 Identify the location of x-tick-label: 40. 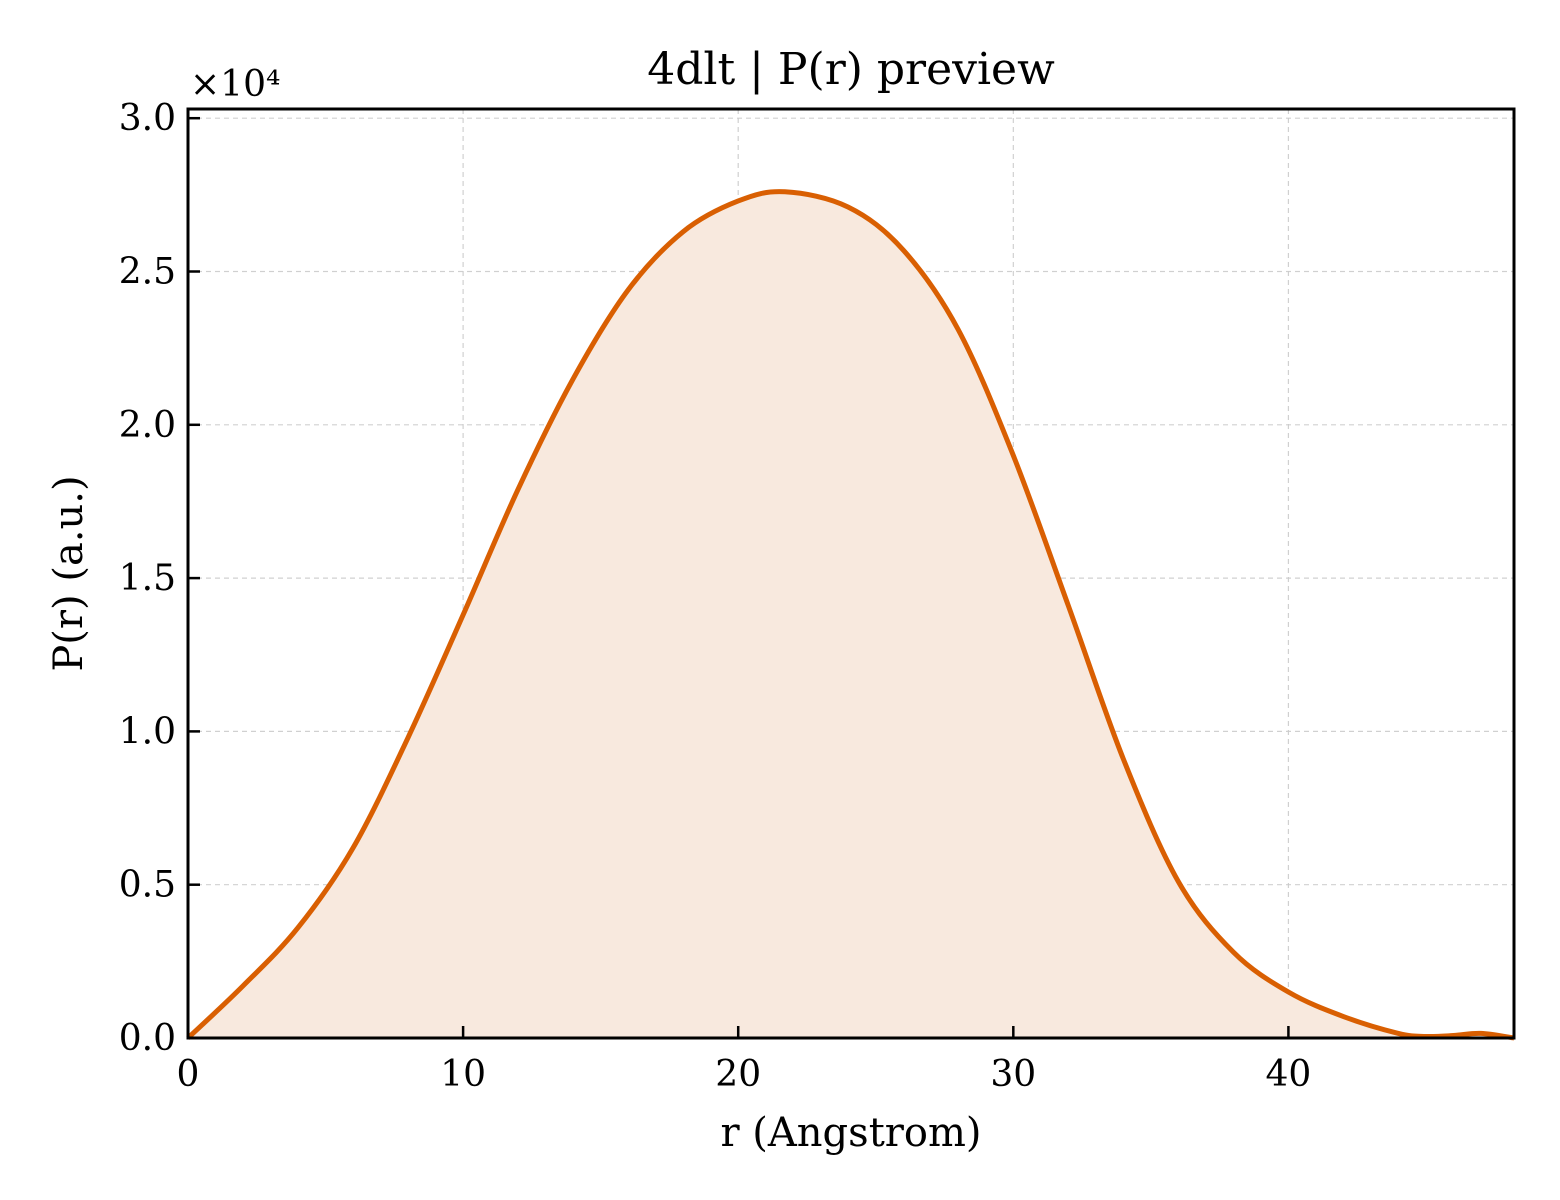
(1289, 1074).